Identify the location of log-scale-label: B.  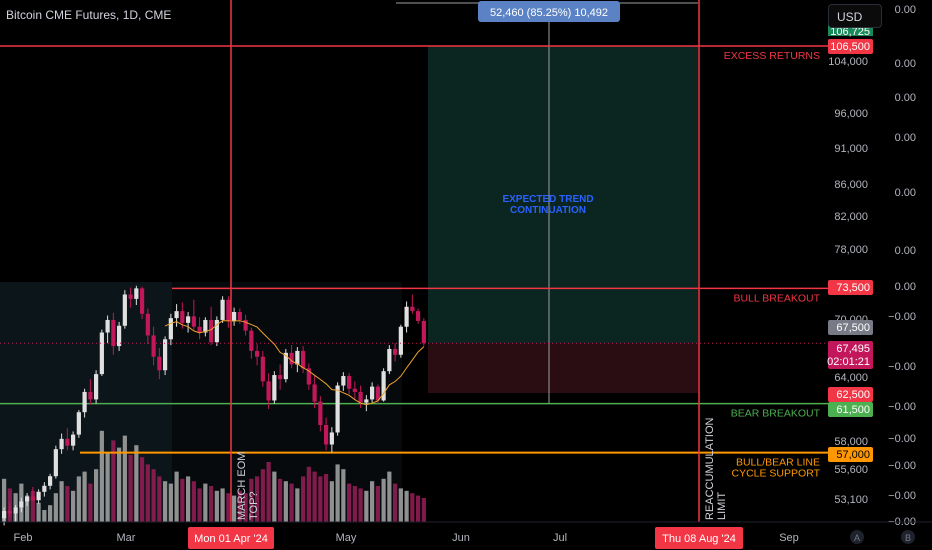
(908, 538).